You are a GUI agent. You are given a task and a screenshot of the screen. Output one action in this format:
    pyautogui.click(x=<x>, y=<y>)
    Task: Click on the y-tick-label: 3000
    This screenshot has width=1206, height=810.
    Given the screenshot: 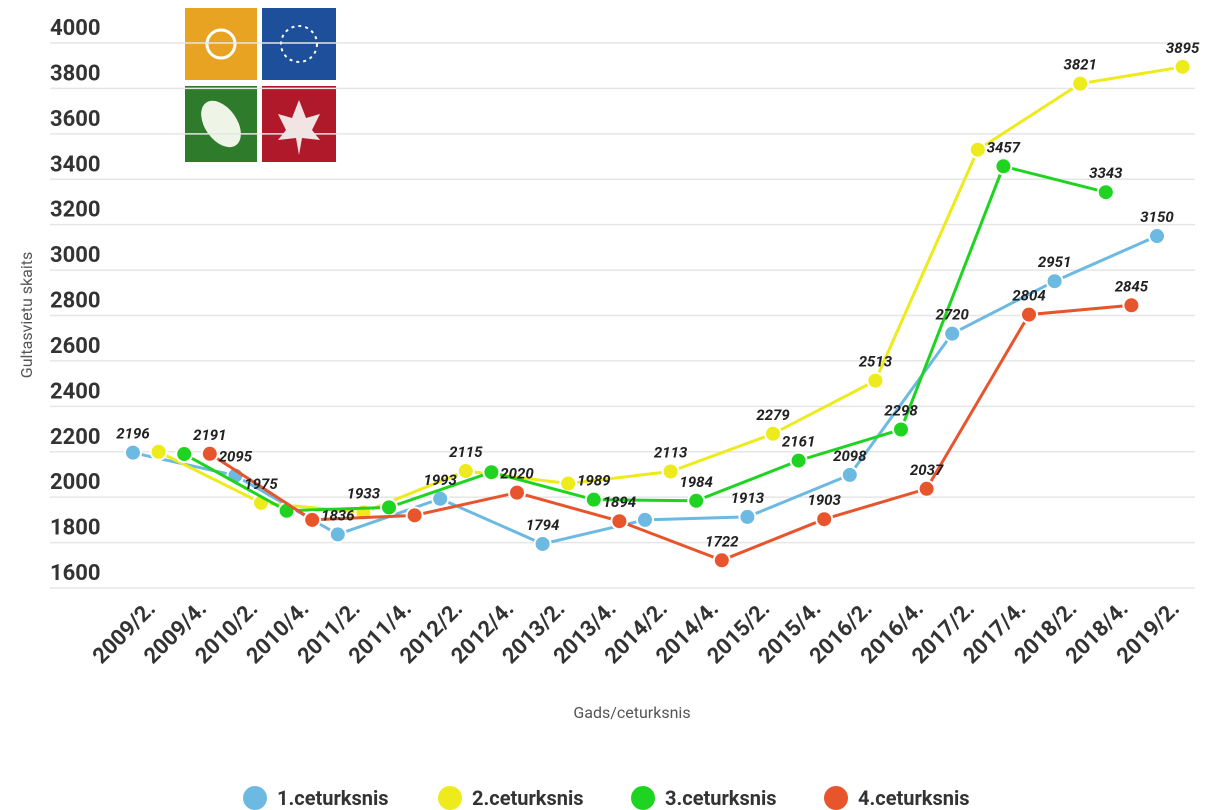 What is the action you would take?
    pyautogui.click(x=75, y=255)
    